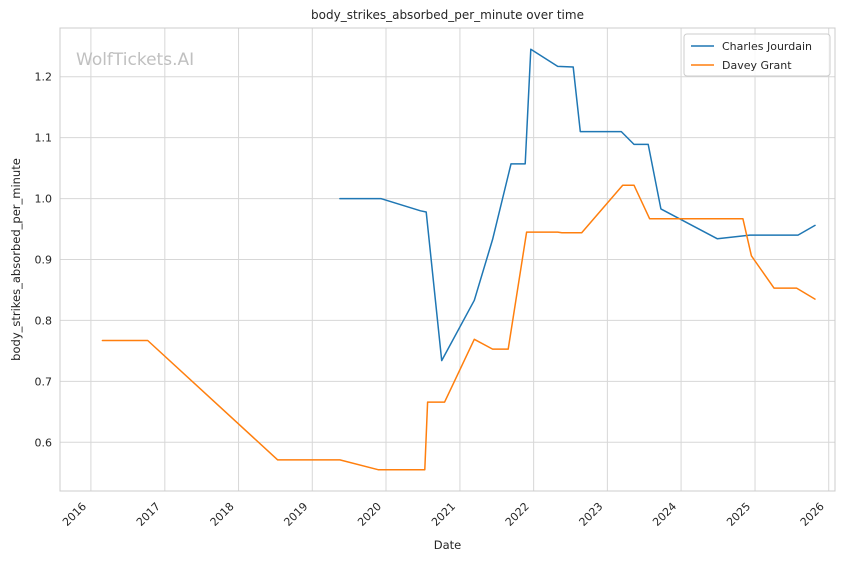  Describe the element at coordinates (44, 199) in the screenshot. I see `y-tick-label: 1.0` at that location.